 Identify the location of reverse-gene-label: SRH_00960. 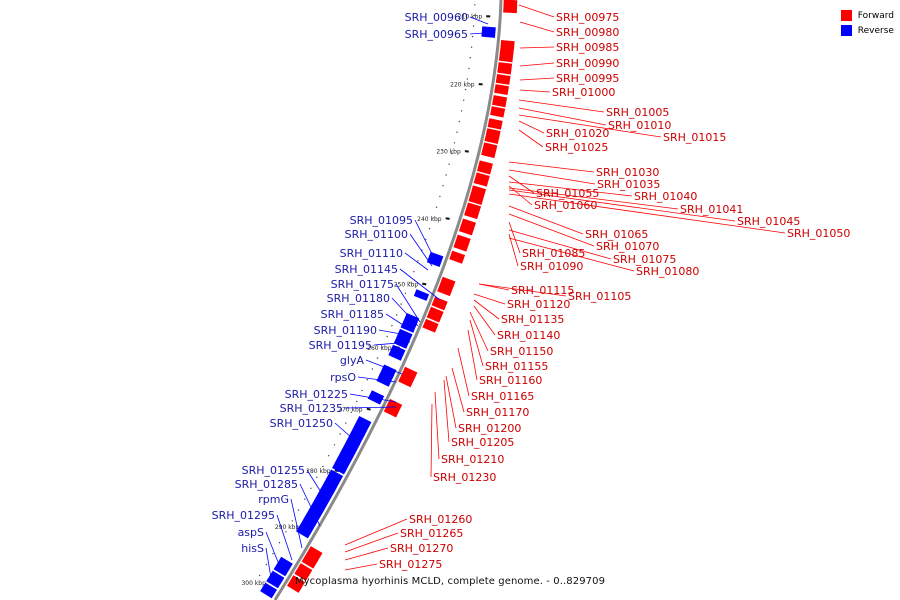
(436, 17).